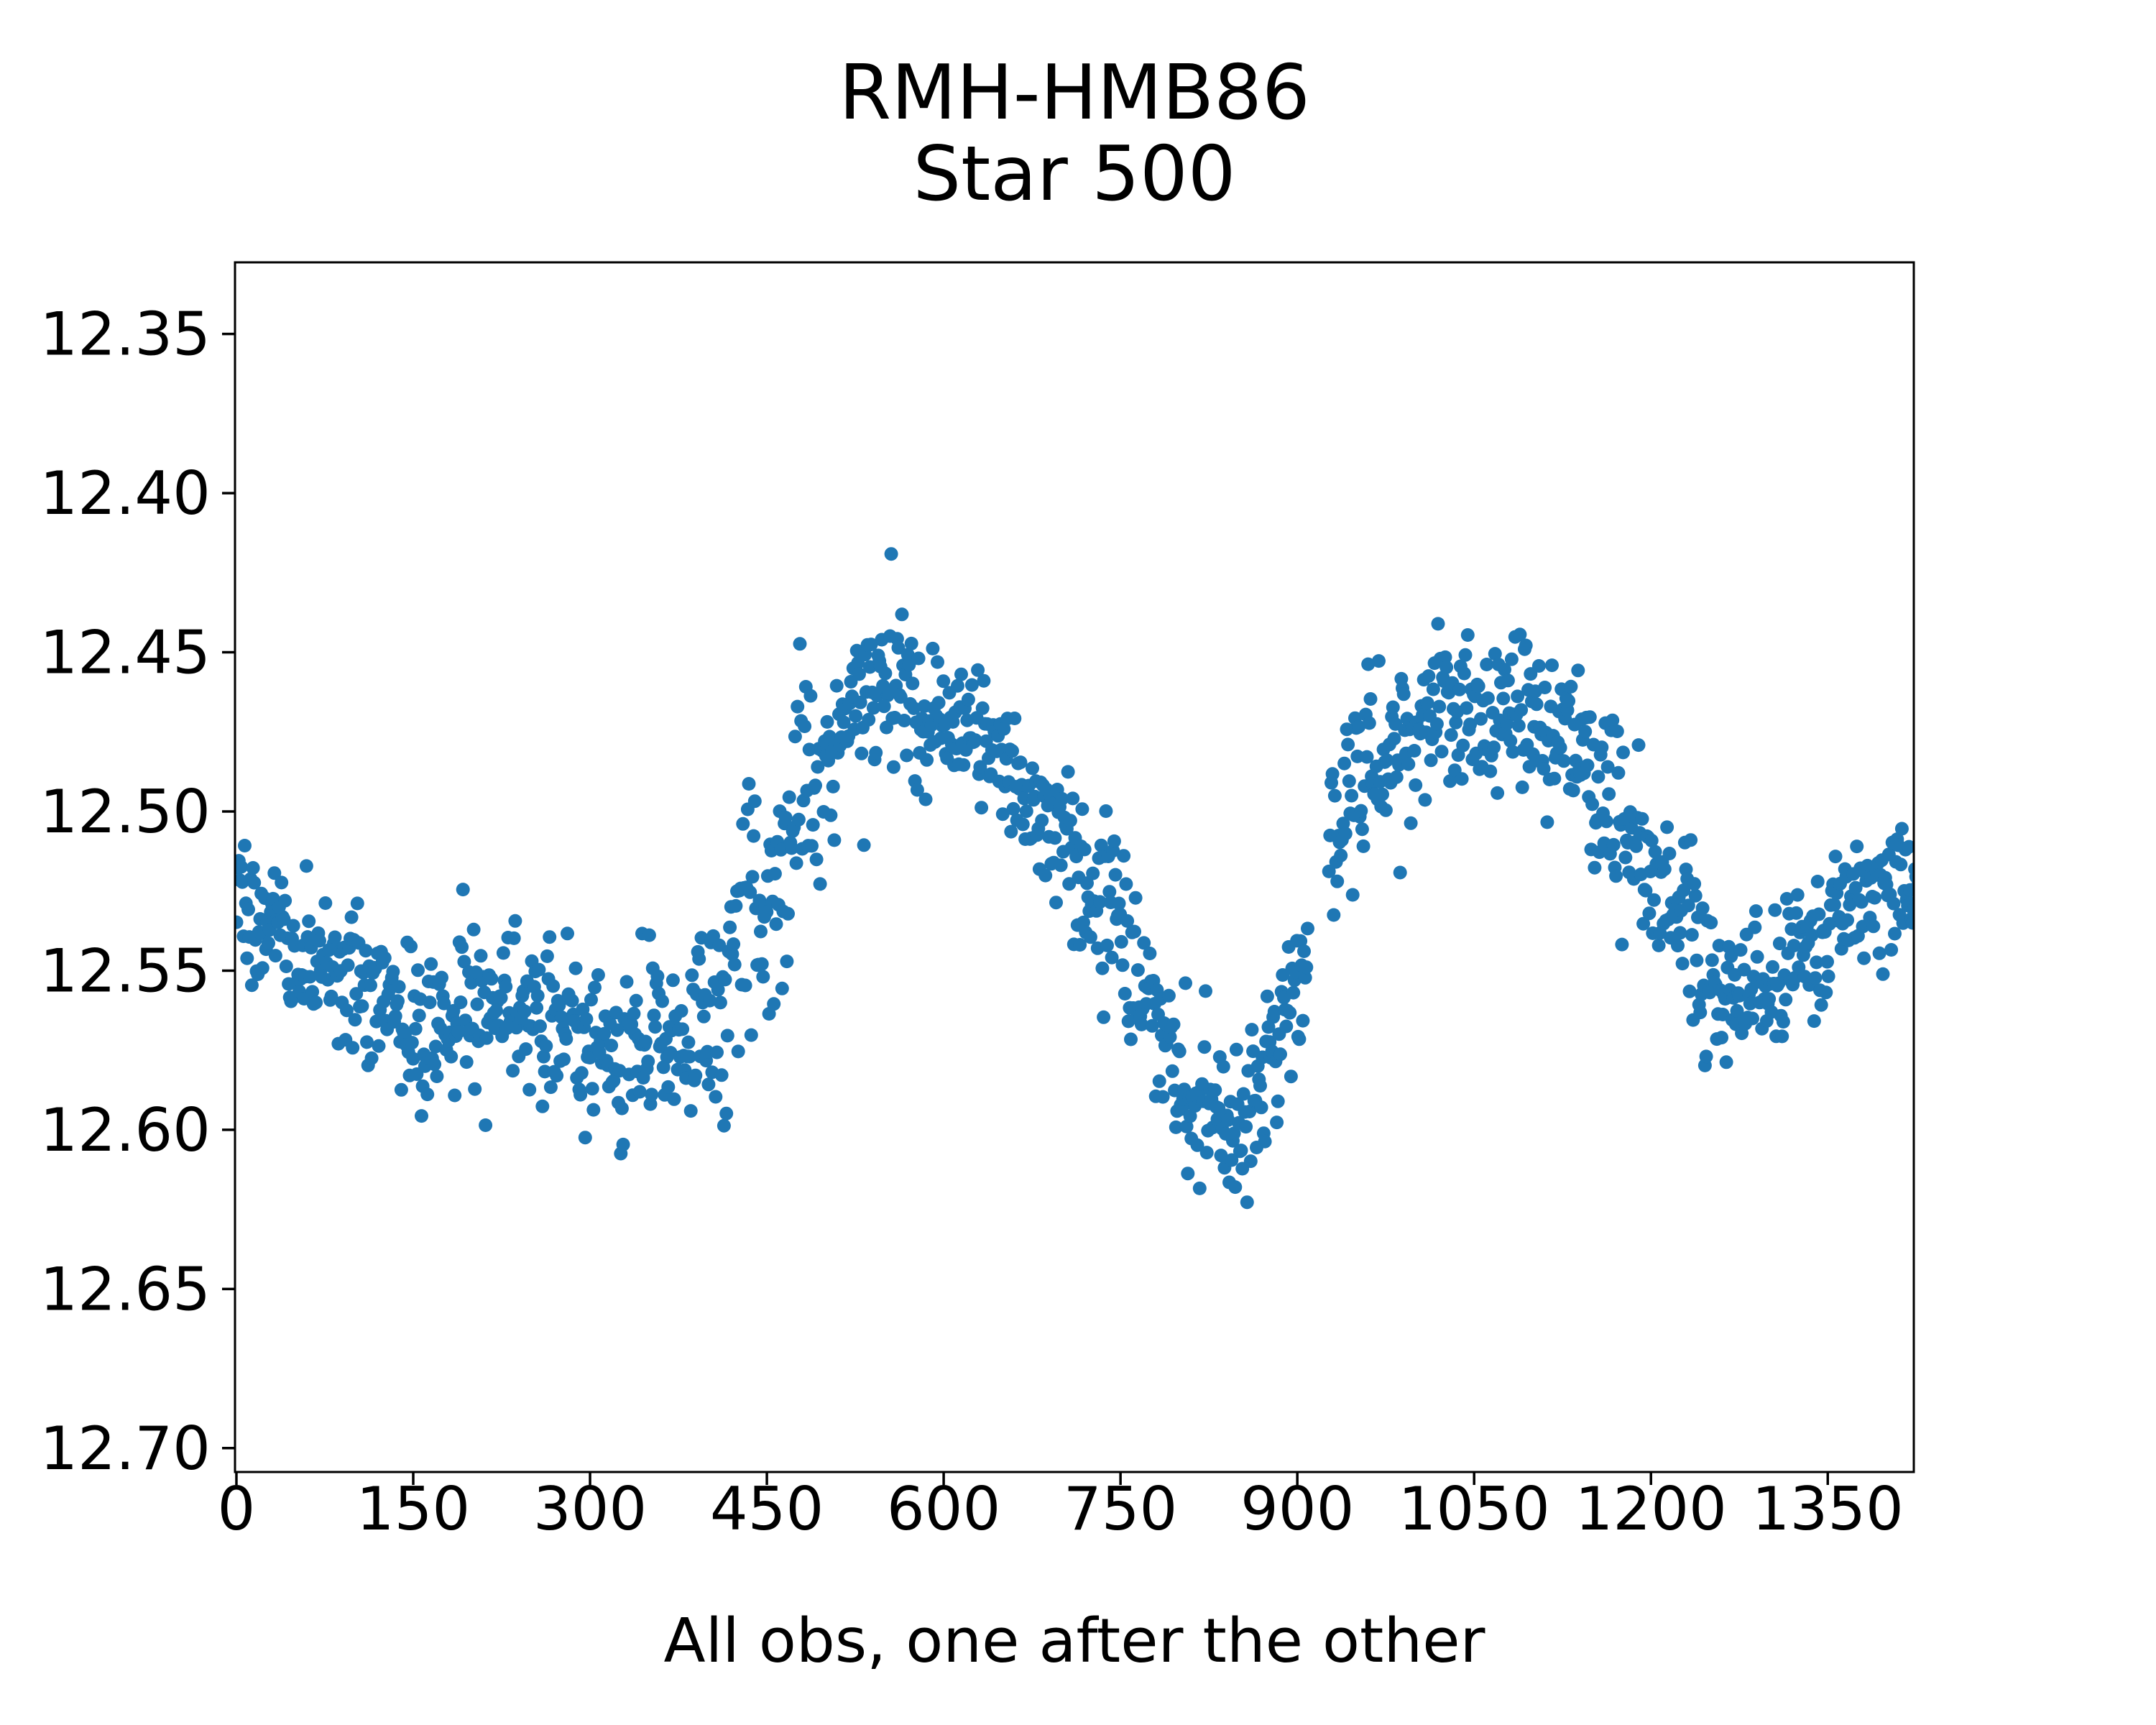  What do you see at coordinates (137, 892) in the screenshot?
I see `y-axis: 12.35 12.40 12.45 12.50 12.55 12.60 12.65 12.70` at bounding box center [137, 892].